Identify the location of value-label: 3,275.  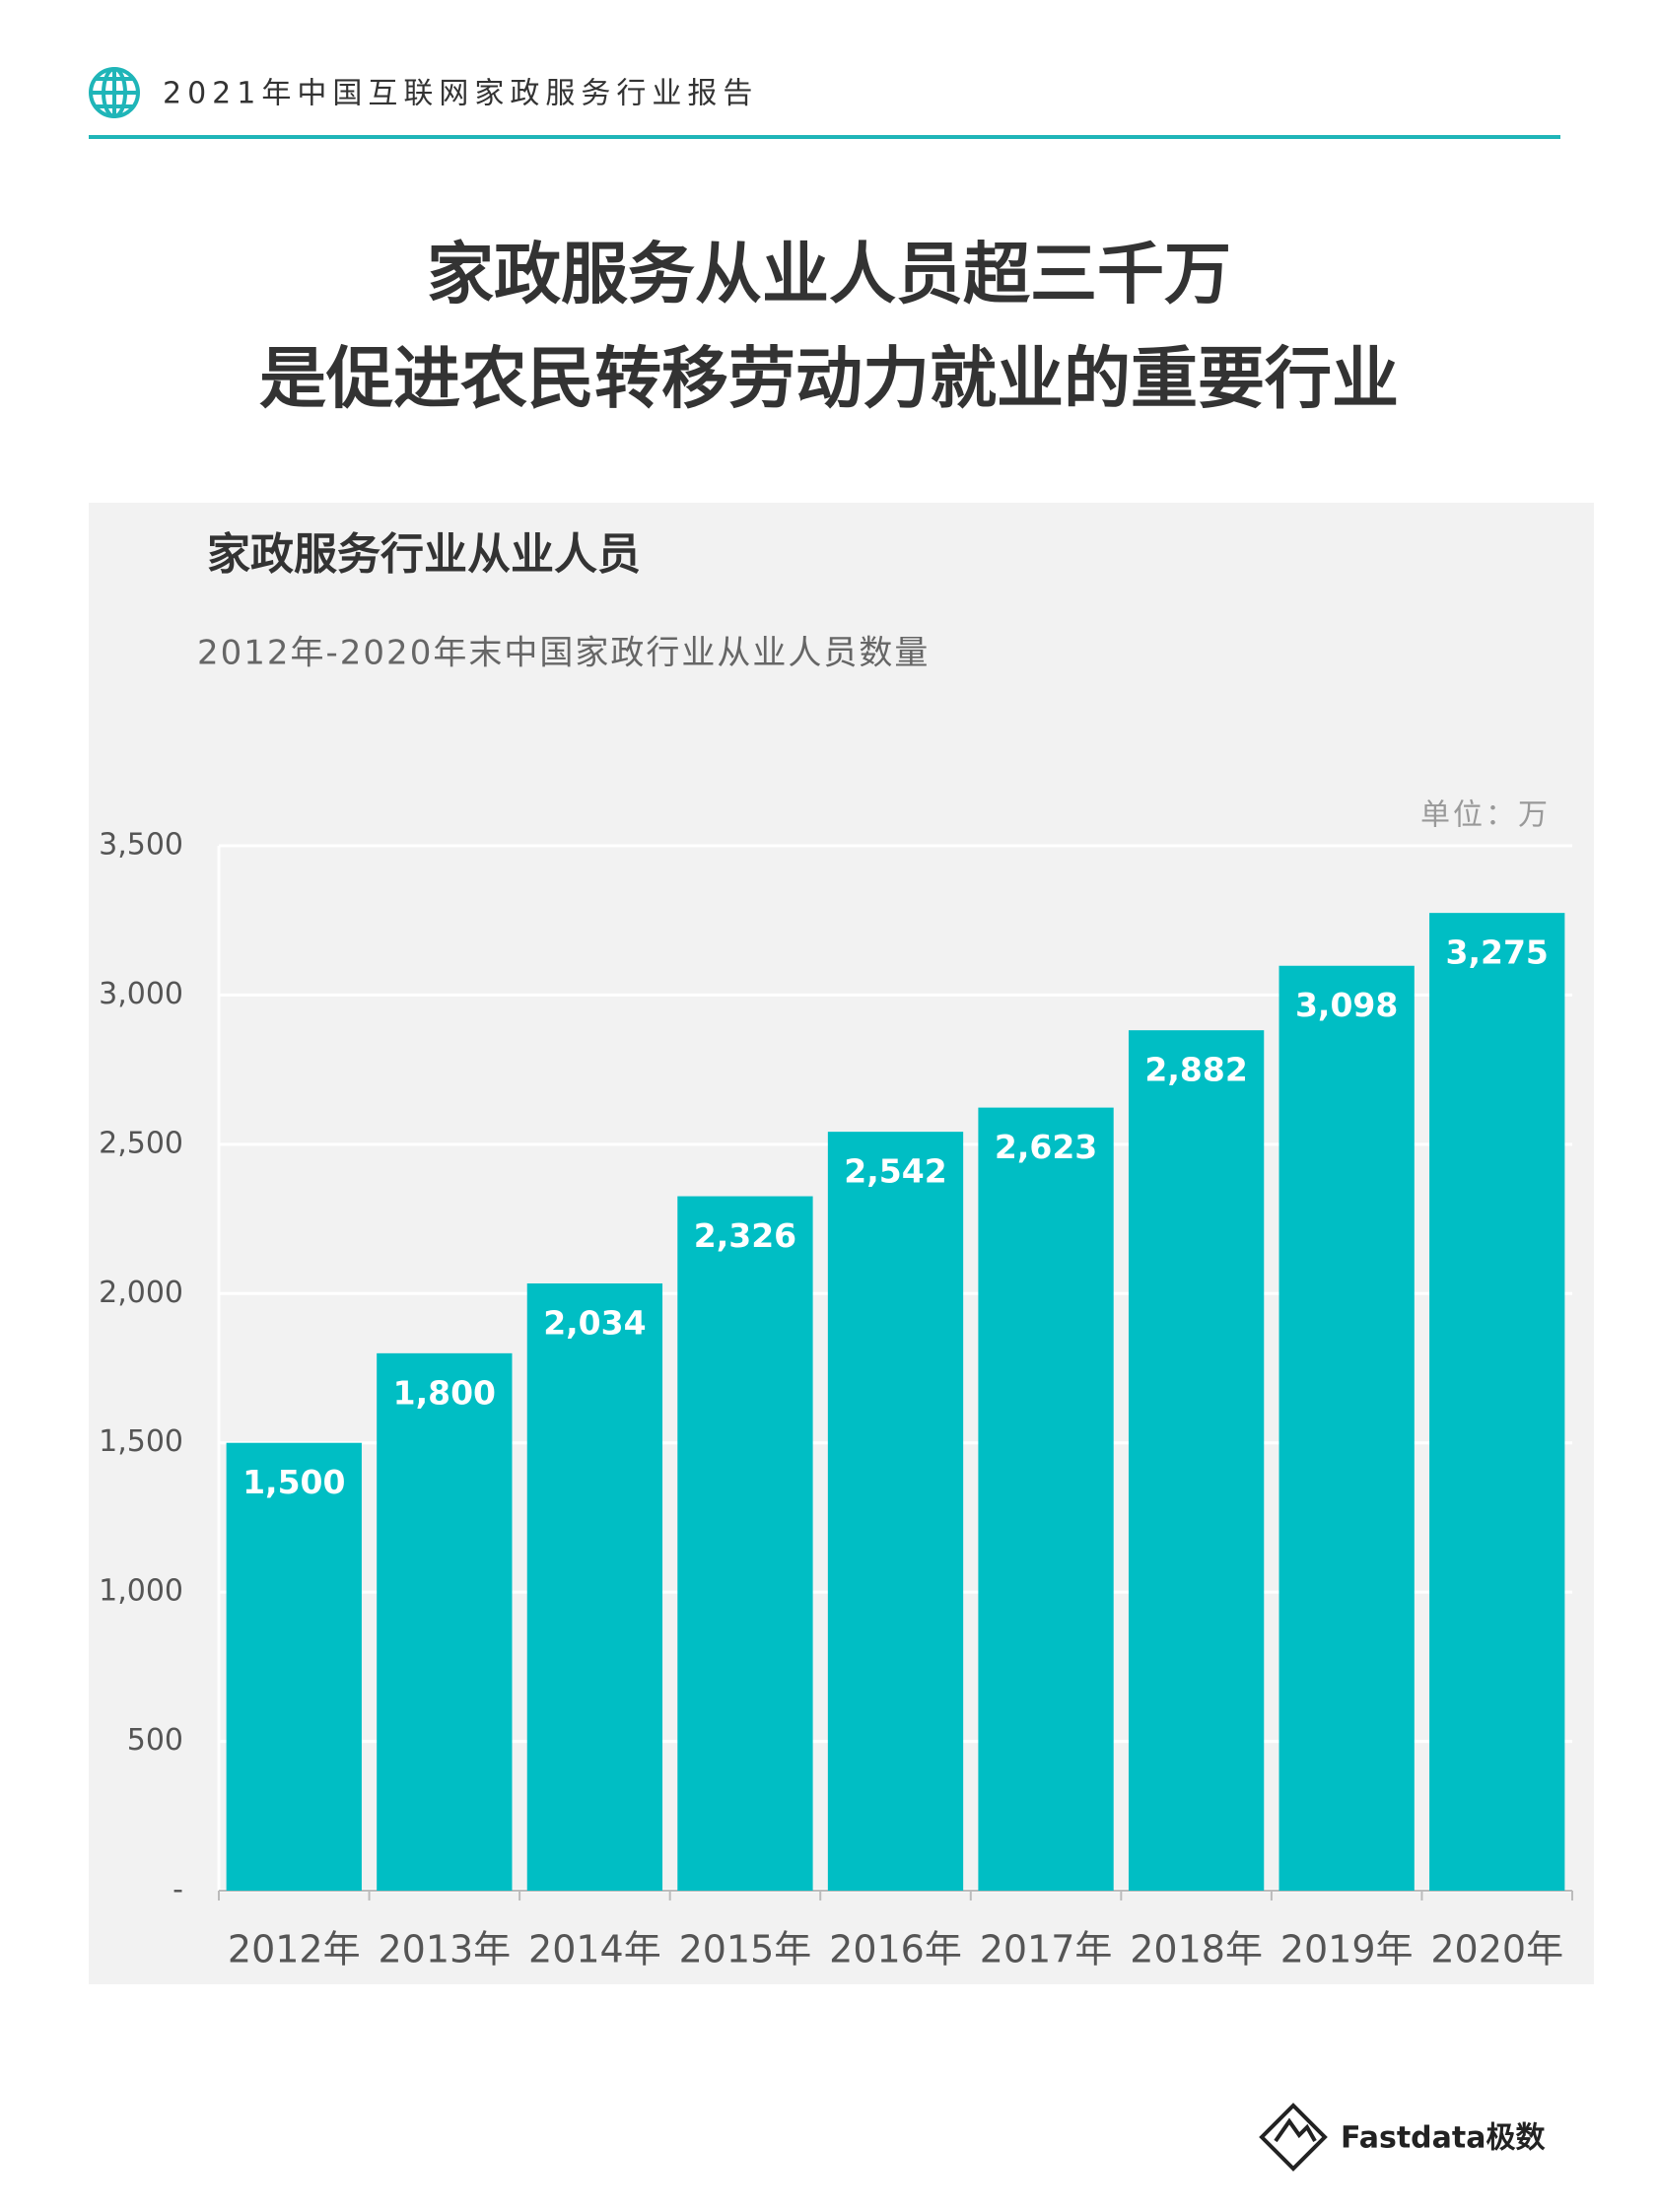
(1497, 952).